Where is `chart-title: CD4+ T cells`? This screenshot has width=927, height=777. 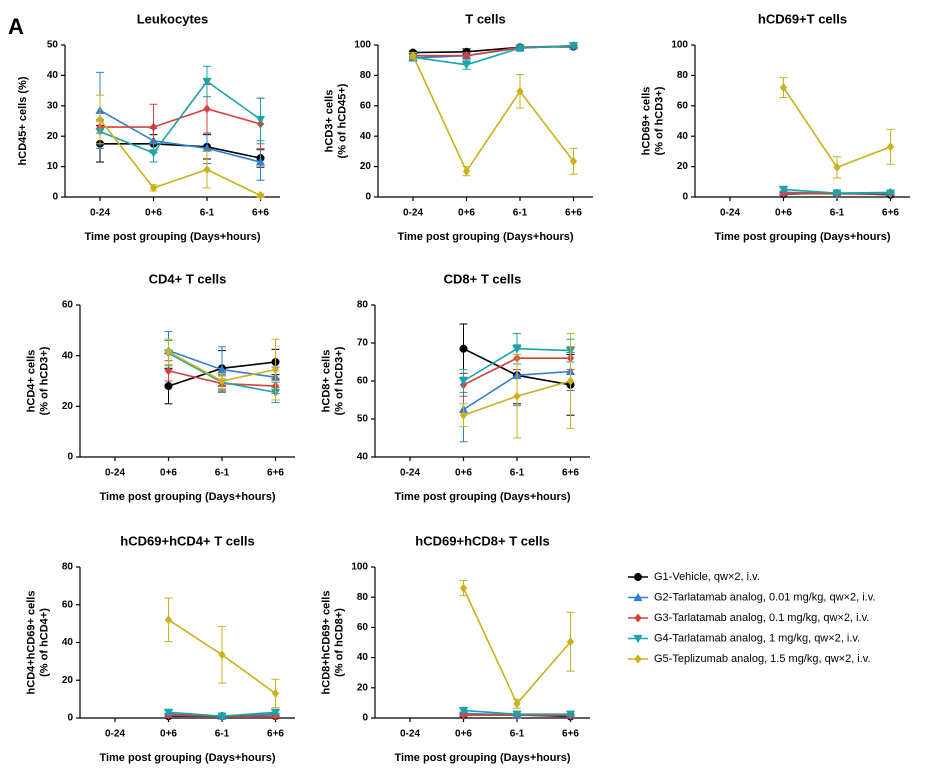
chart-title: CD4+ T cells is located at coordinates (188, 278).